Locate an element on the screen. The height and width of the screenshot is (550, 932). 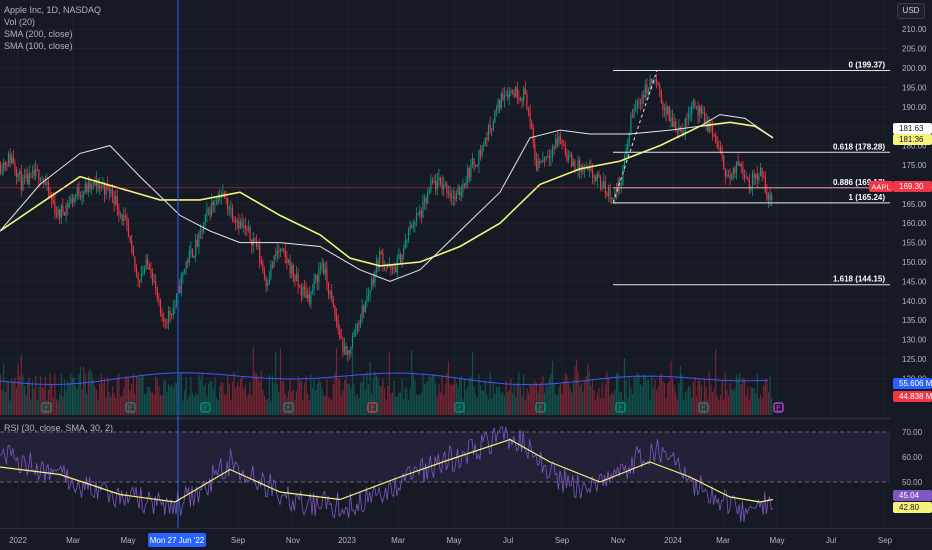
price-badge is located at coordinates (912, 128).